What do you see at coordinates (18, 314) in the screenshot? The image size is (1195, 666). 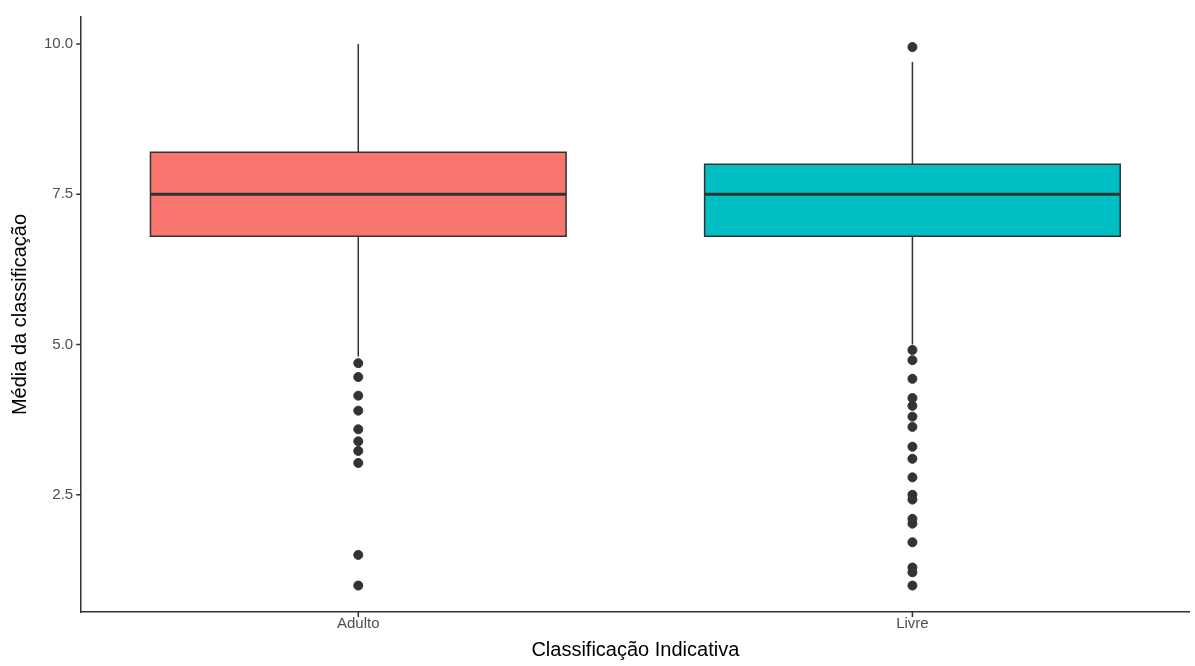 I see `y-axis-title: Média da classificação` at bounding box center [18, 314].